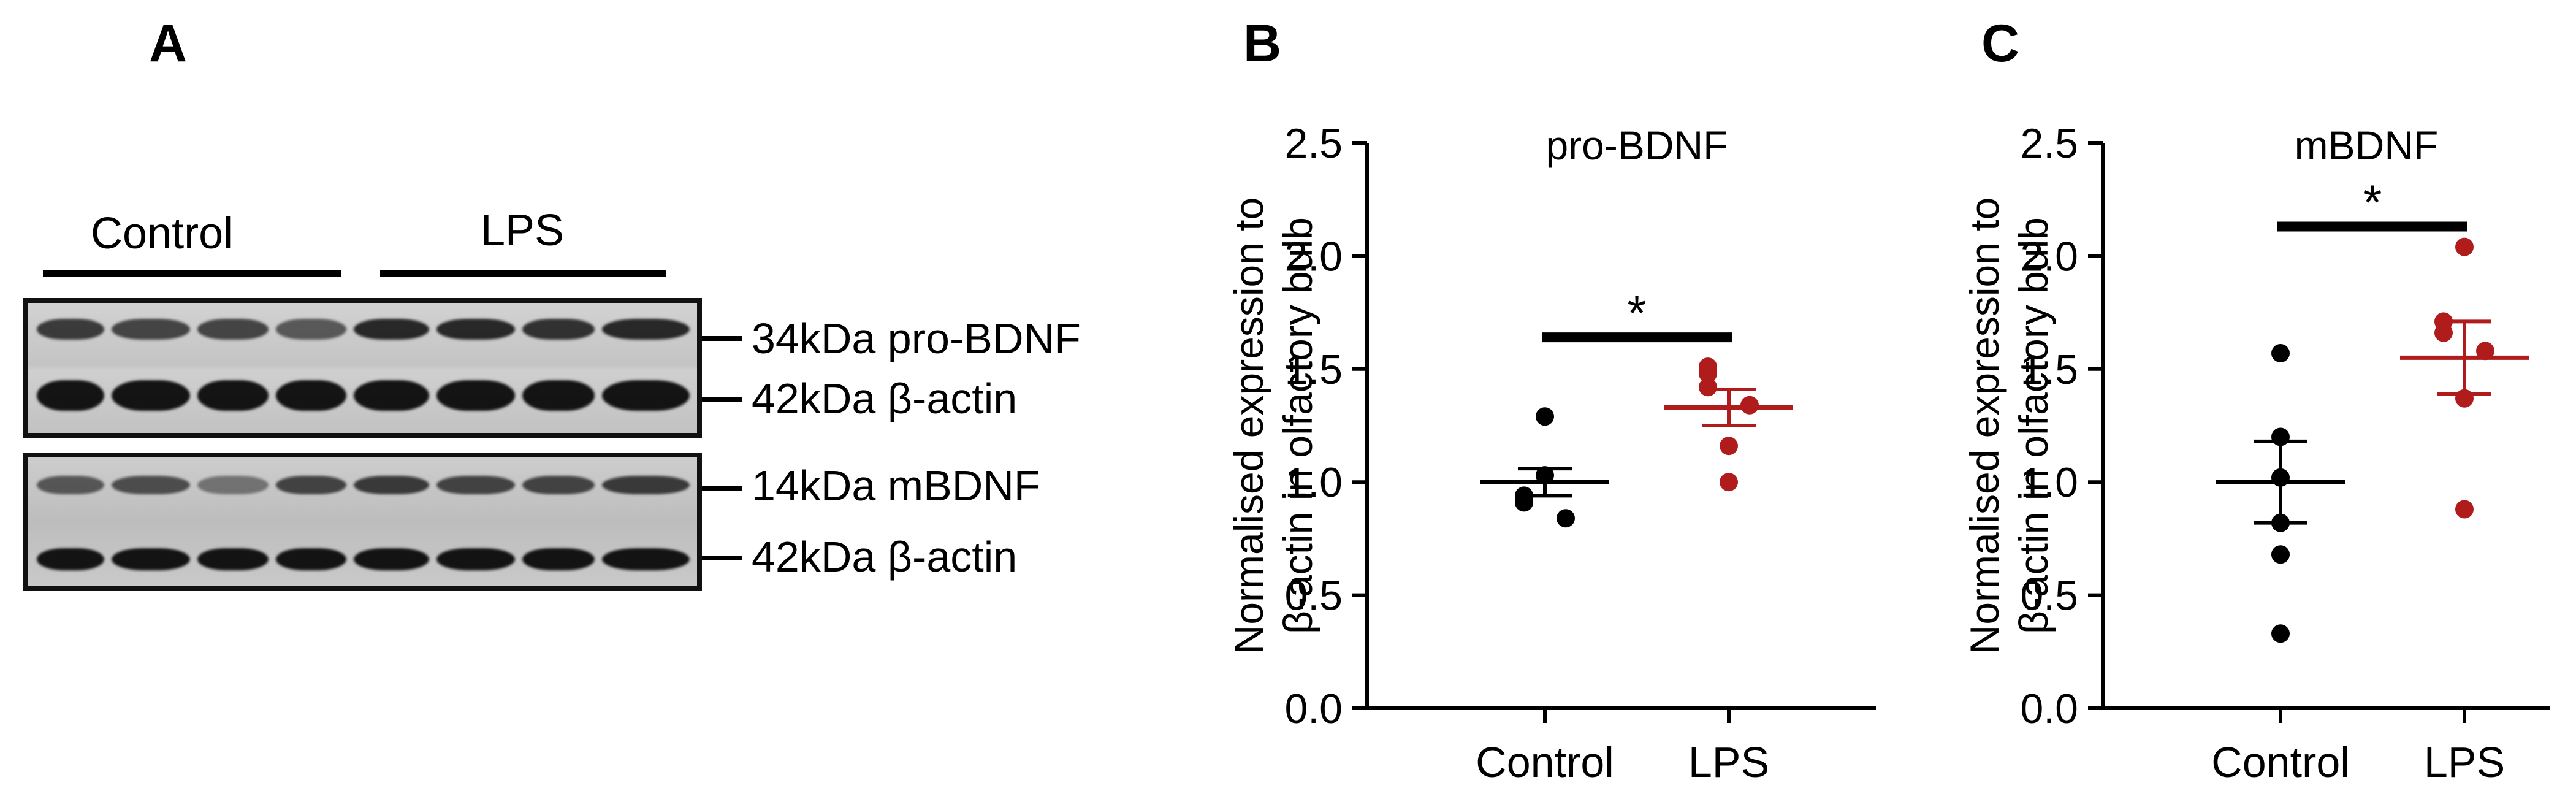 This screenshot has width=2576, height=799. I want to click on band-label-beta-actin-top: 42kDa β-actin, so click(885, 398).